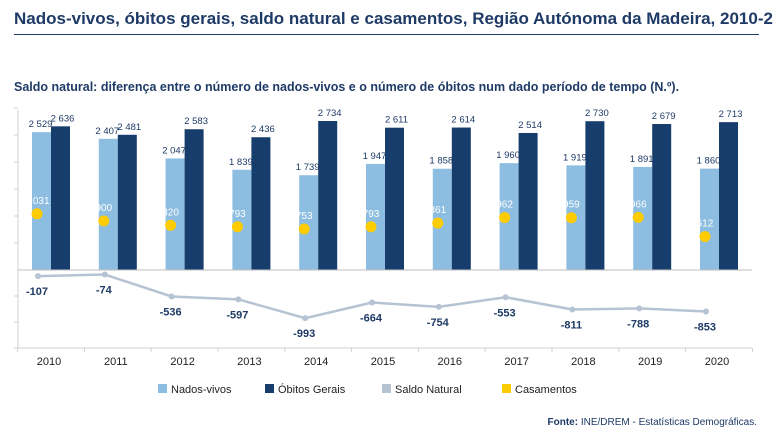  I want to click on data-label-casamentos: 959, so click(571, 205).